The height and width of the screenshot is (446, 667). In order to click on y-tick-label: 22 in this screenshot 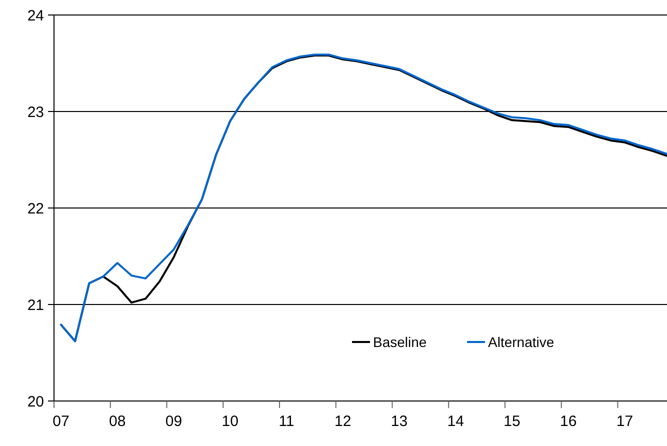, I will do `click(35, 209)`.